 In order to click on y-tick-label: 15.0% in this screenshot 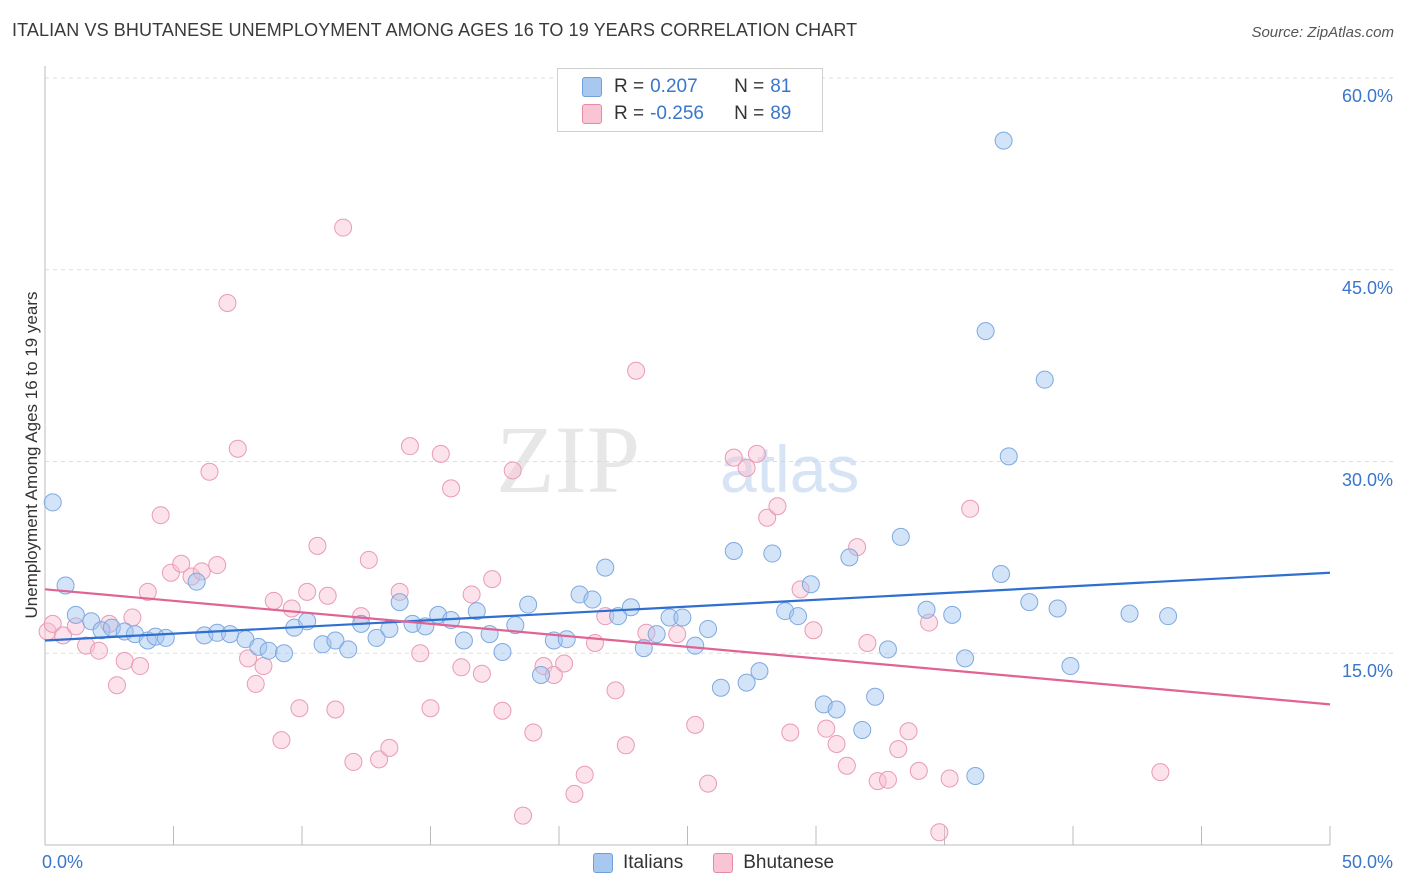, I will do `click(1367, 671)`.